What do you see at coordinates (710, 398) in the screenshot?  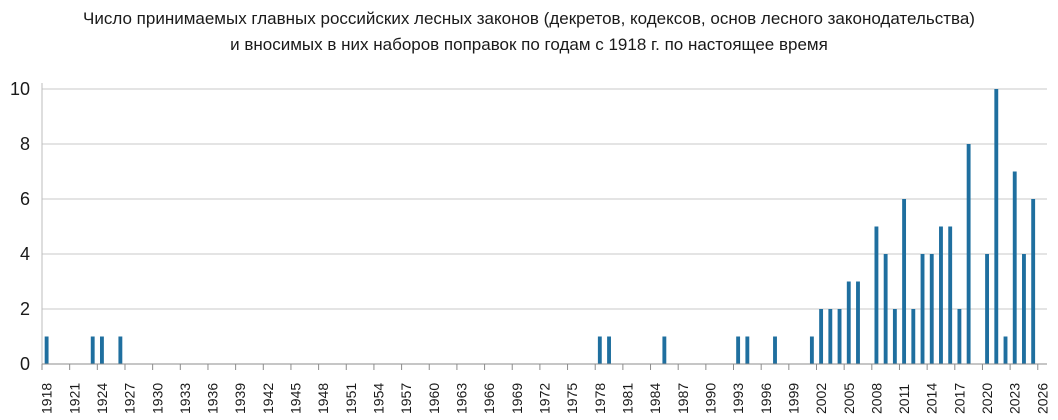 I see `x-tick-label: 1990` at bounding box center [710, 398].